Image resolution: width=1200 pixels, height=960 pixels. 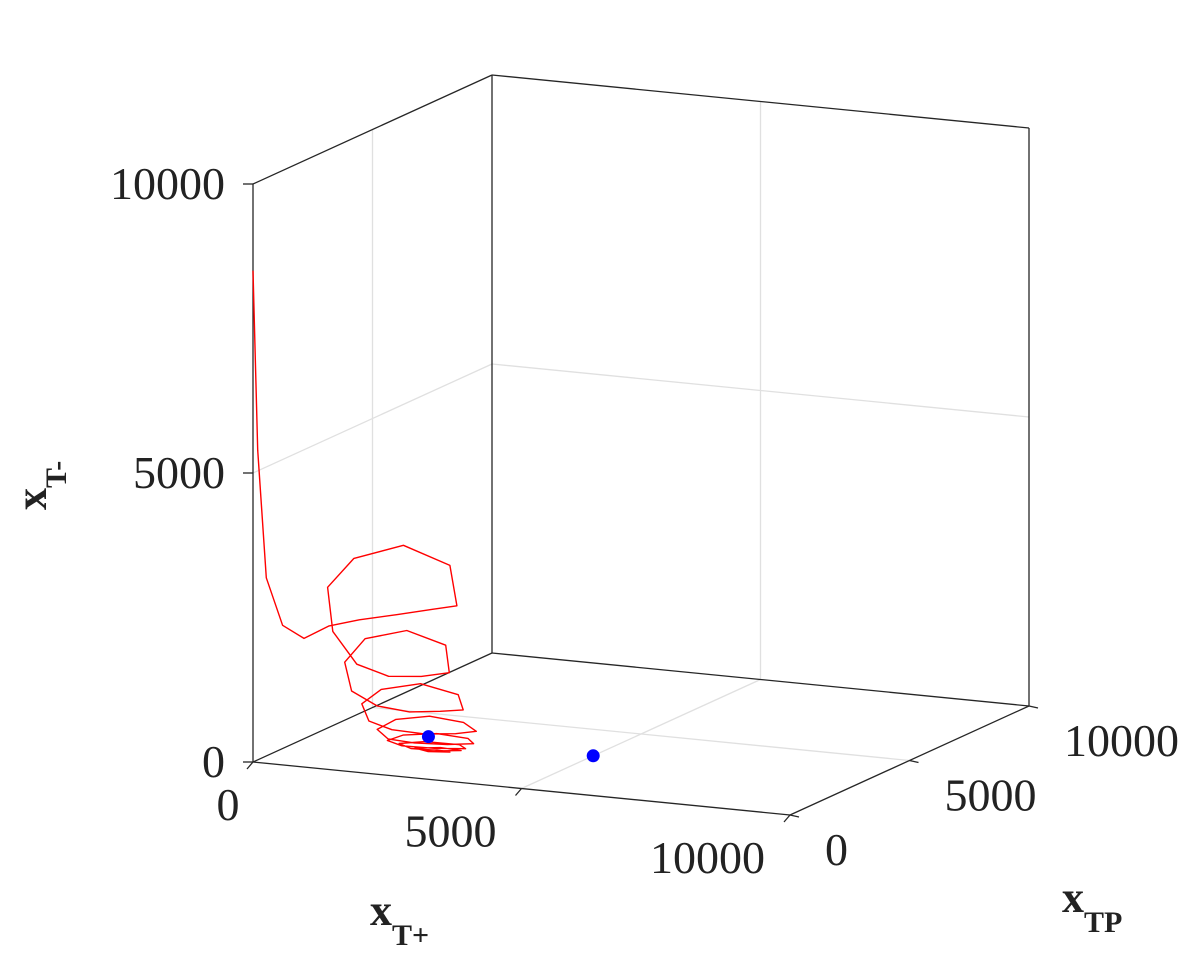 I want to click on z-tick-label: 10000, so click(x=167, y=183).